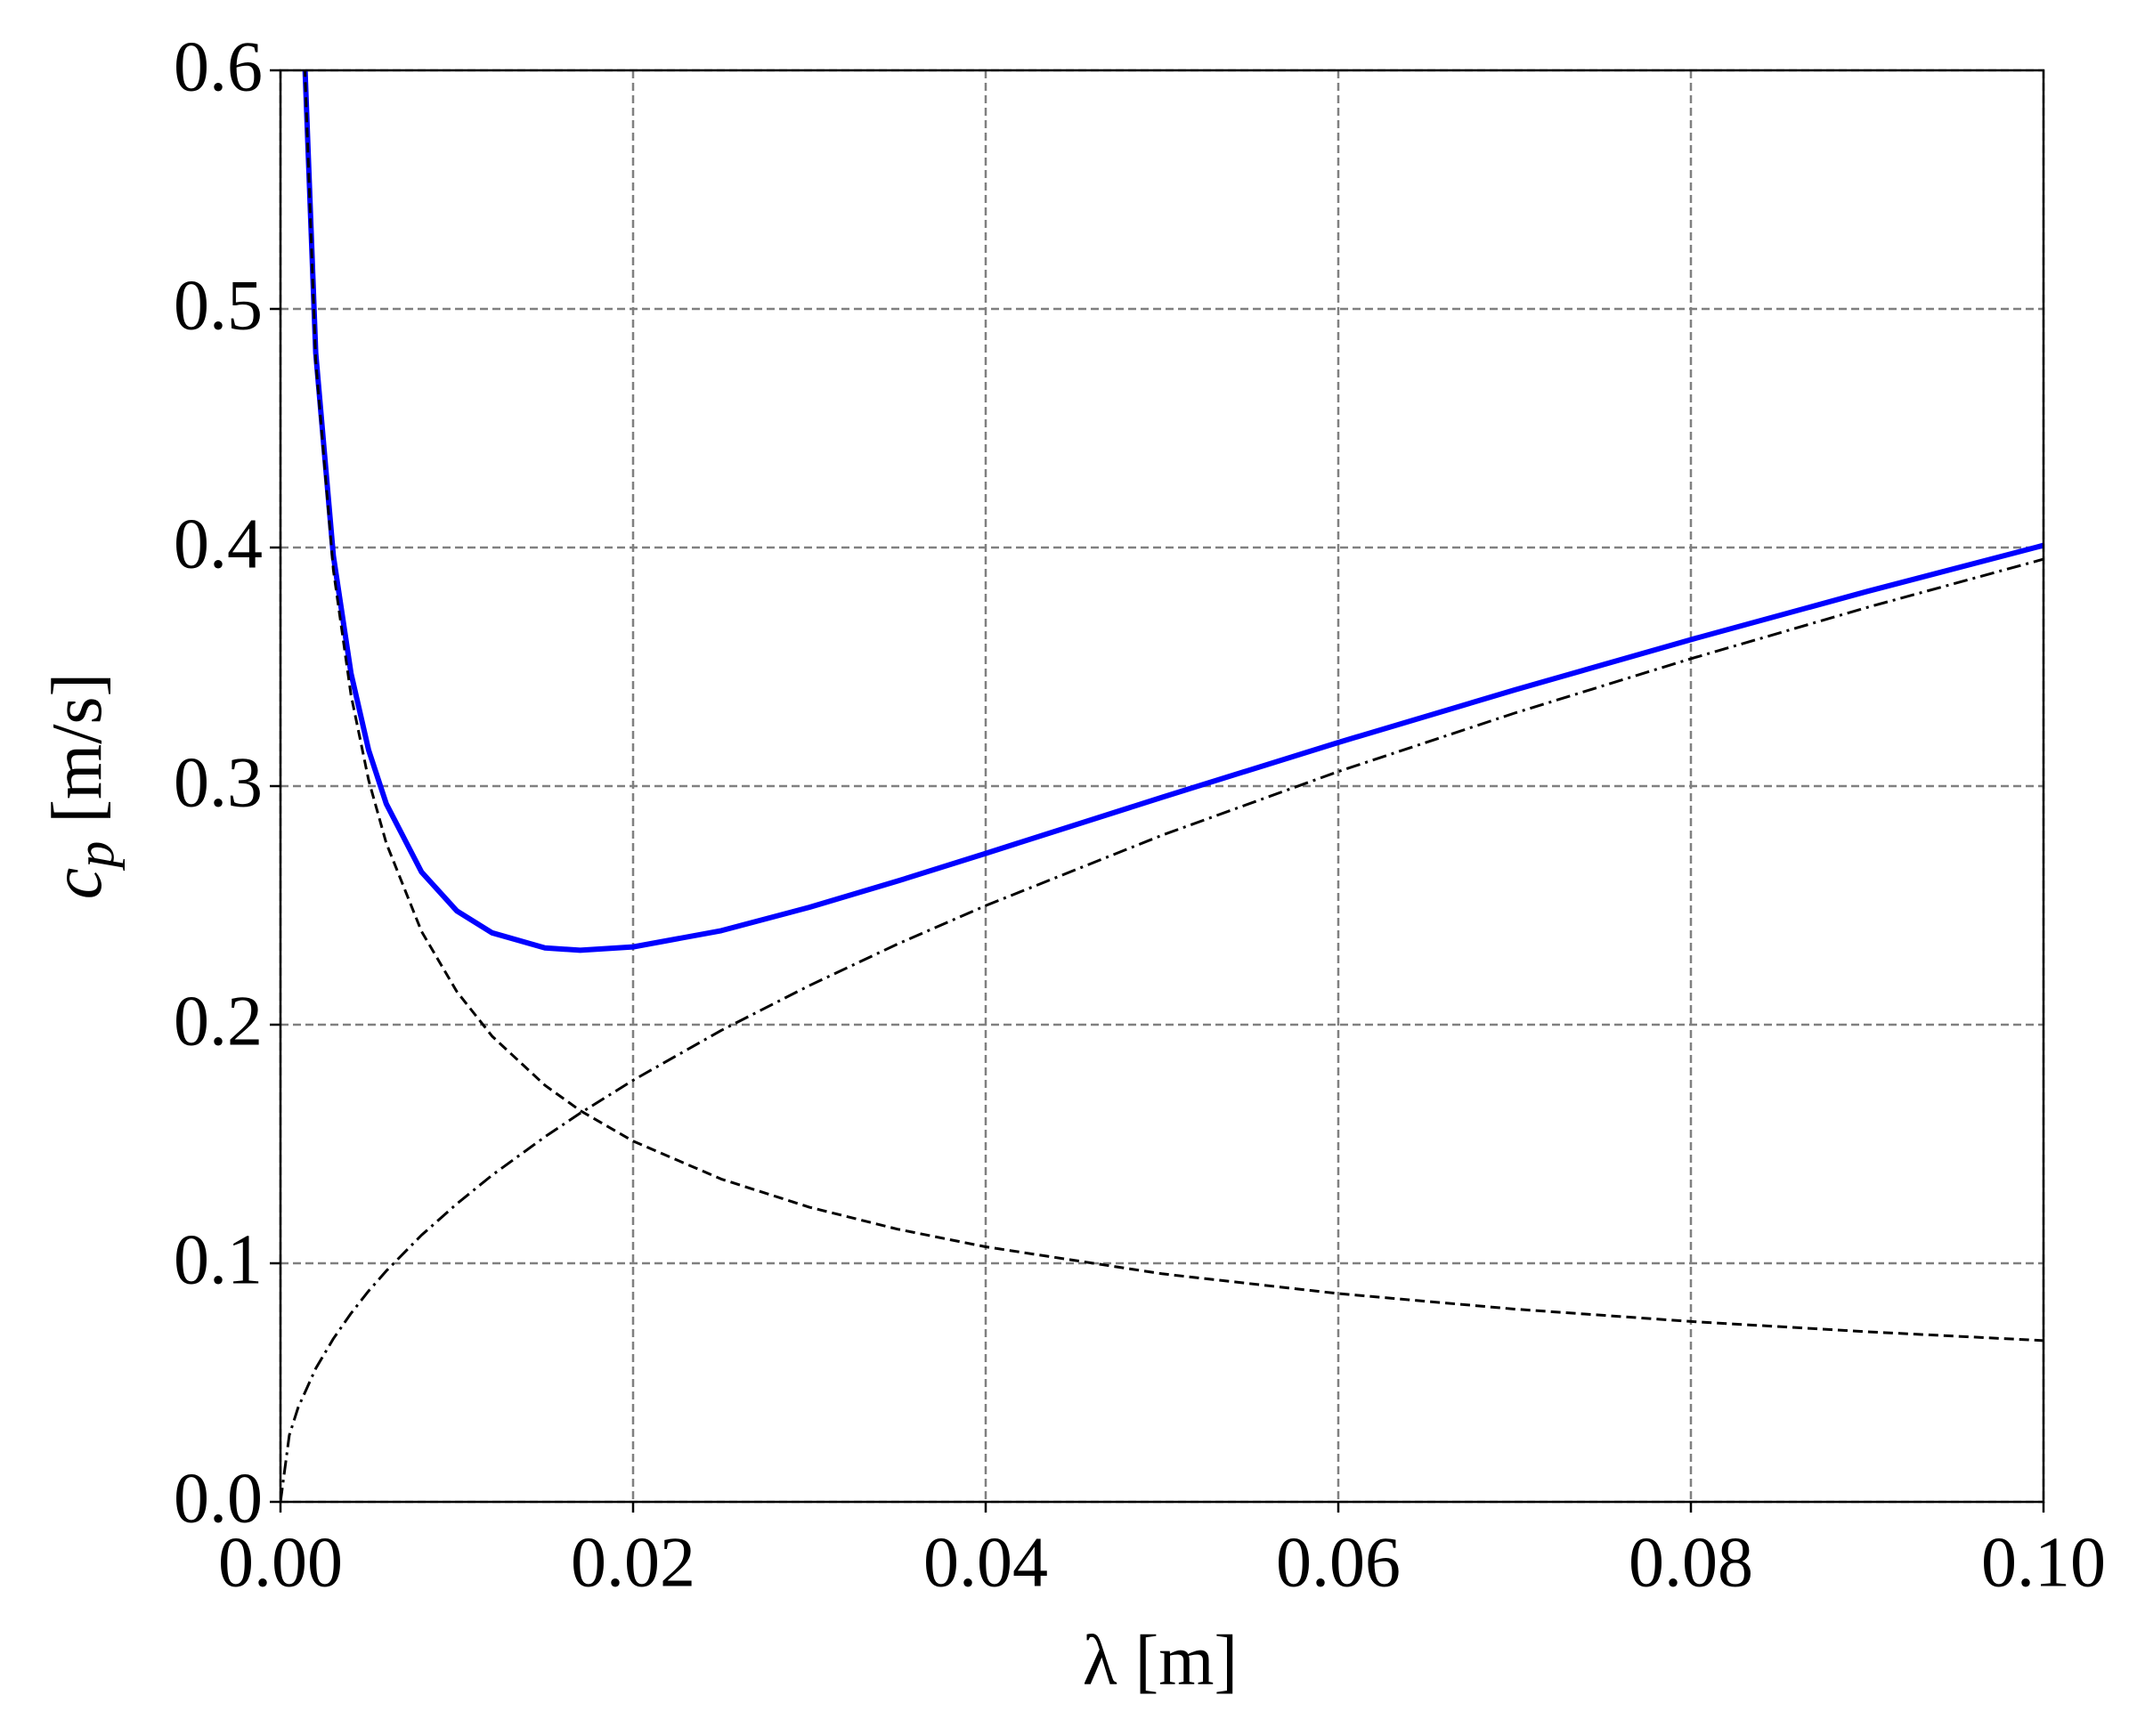  Describe the element at coordinates (218, 1021) in the screenshot. I see `y-tick-label: 0.2` at that location.